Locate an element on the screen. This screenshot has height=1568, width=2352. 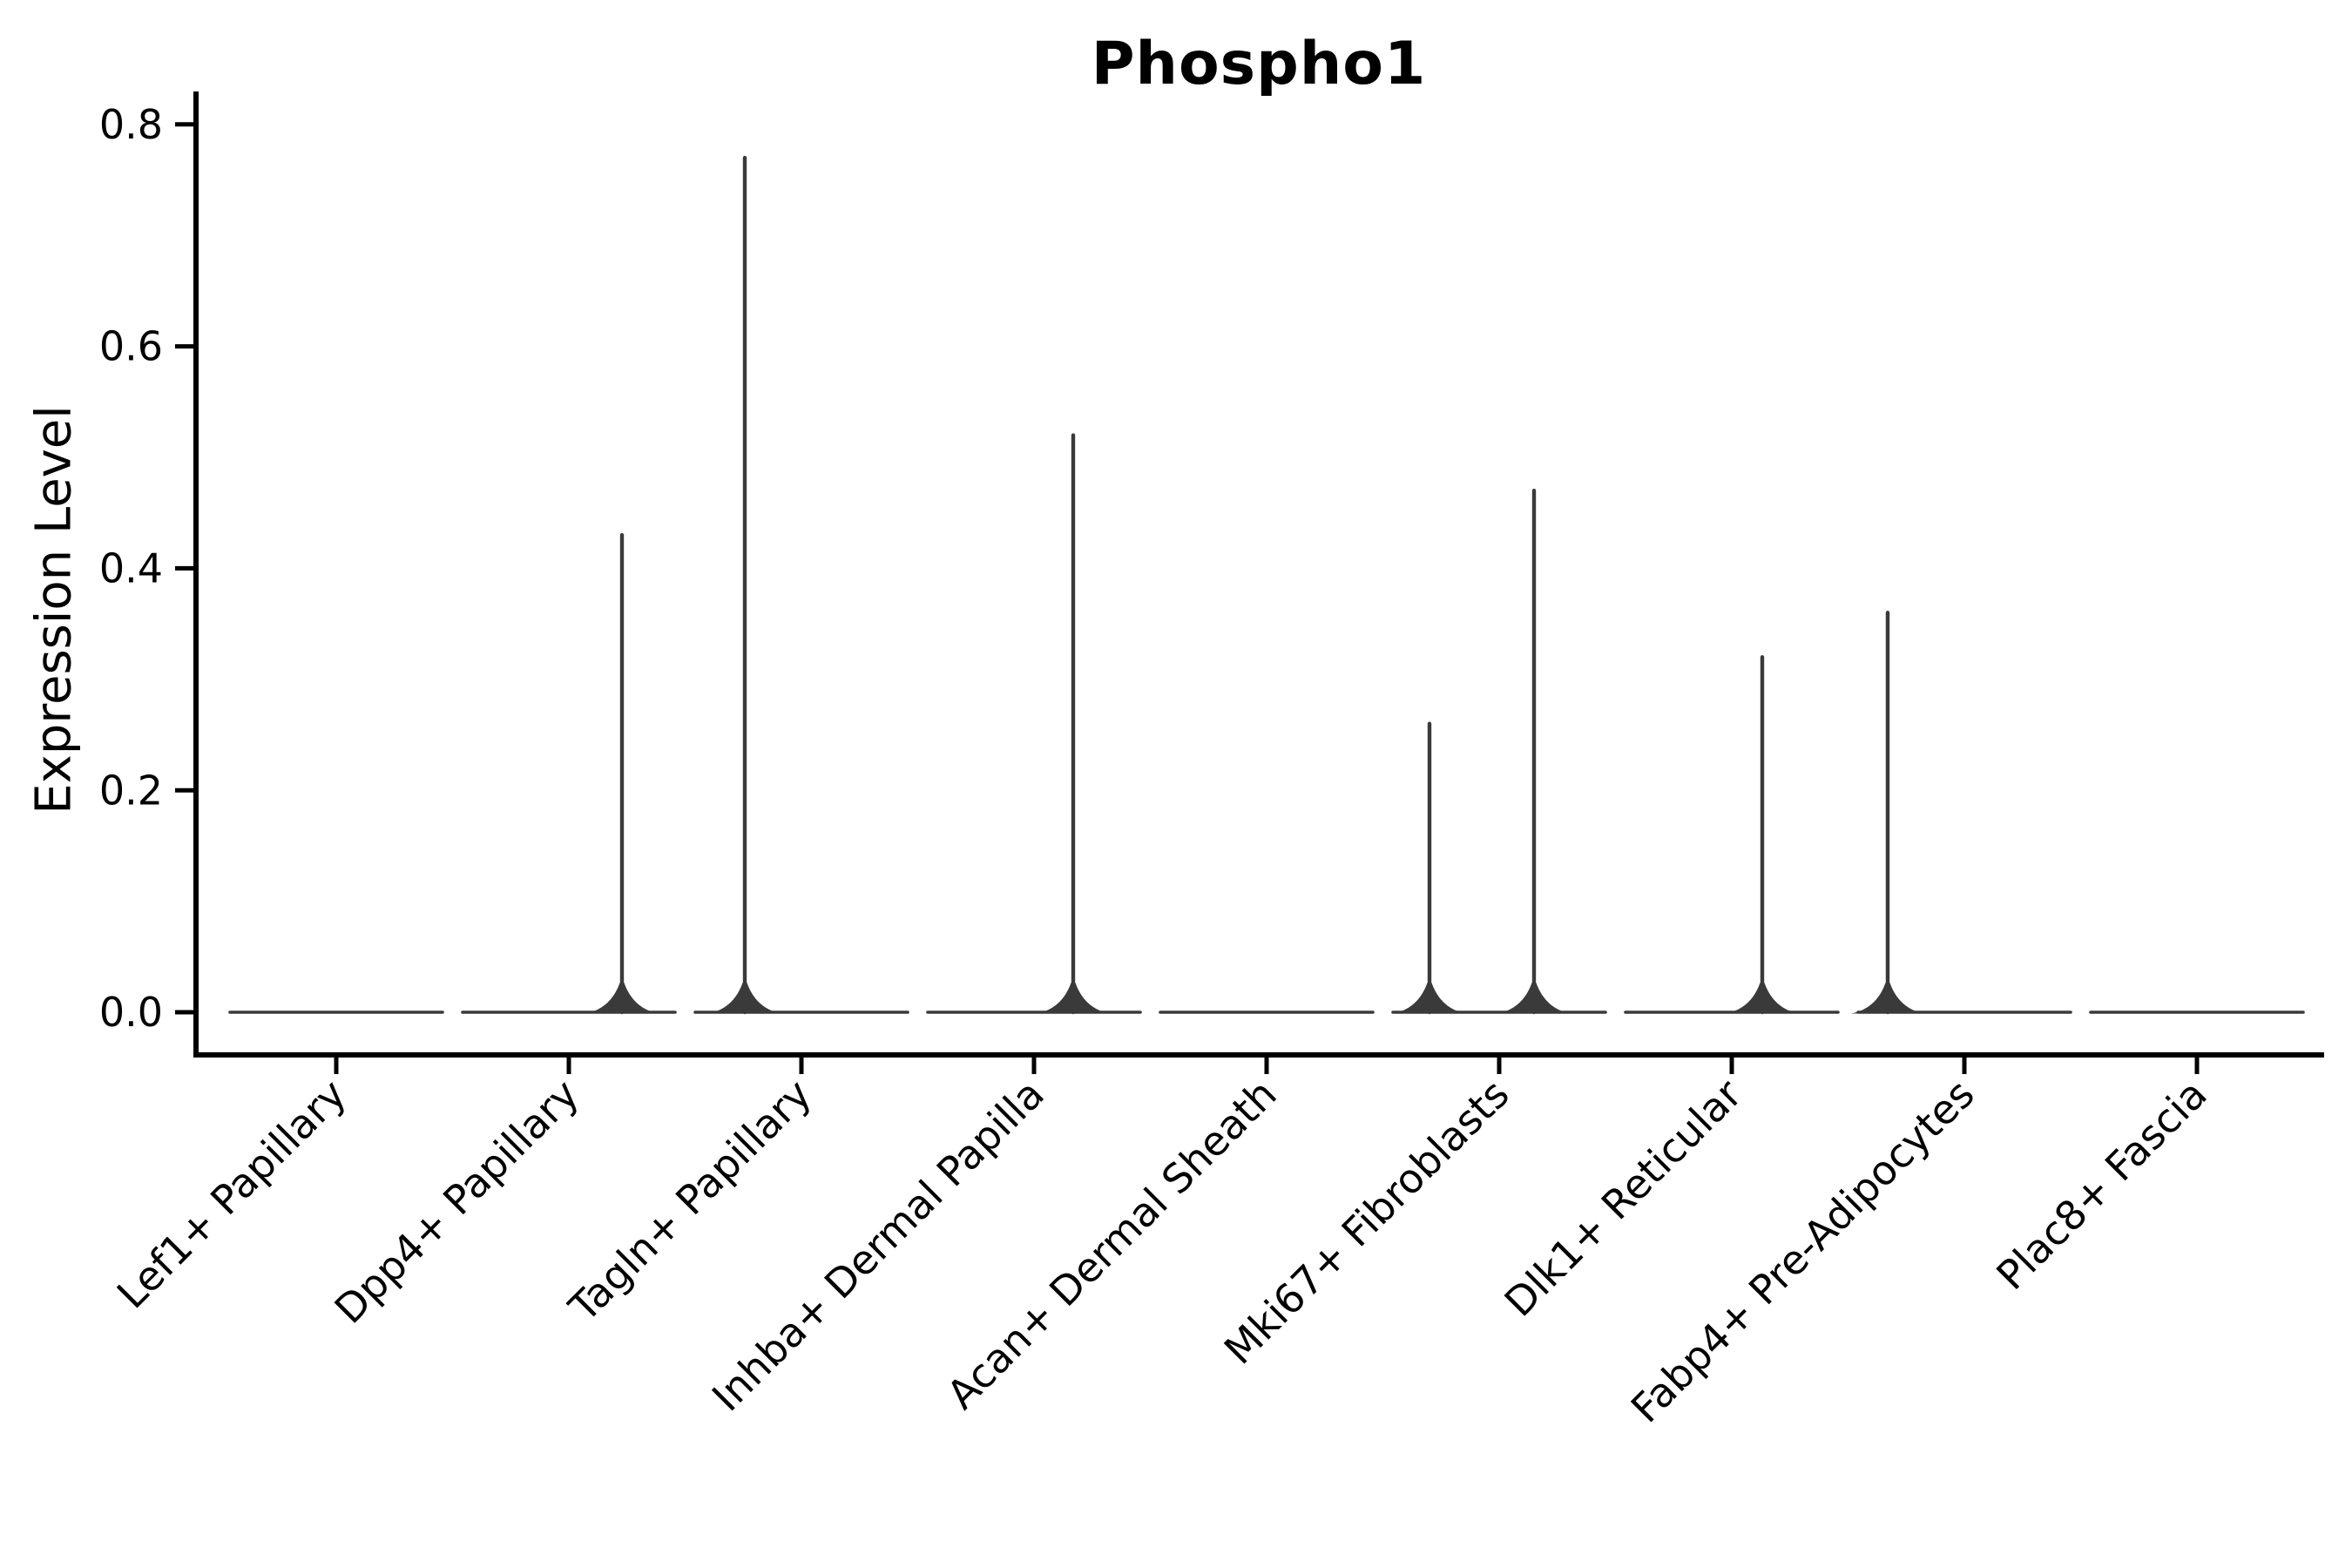
x-tick-label: Plac8+ Fascia is located at coordinates (2101, 1185).